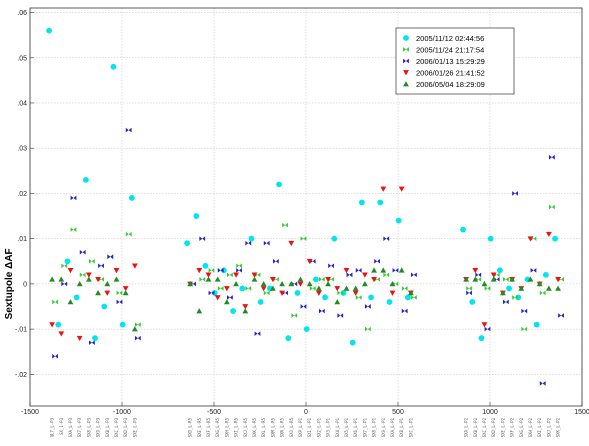 The height and width of the screenshot is (446, 589). What do you see at coordinates (450, 38) in the screenshot?
I see `legend-label: 2005/11/12 02:44:56` at bounding box center [450, 38].